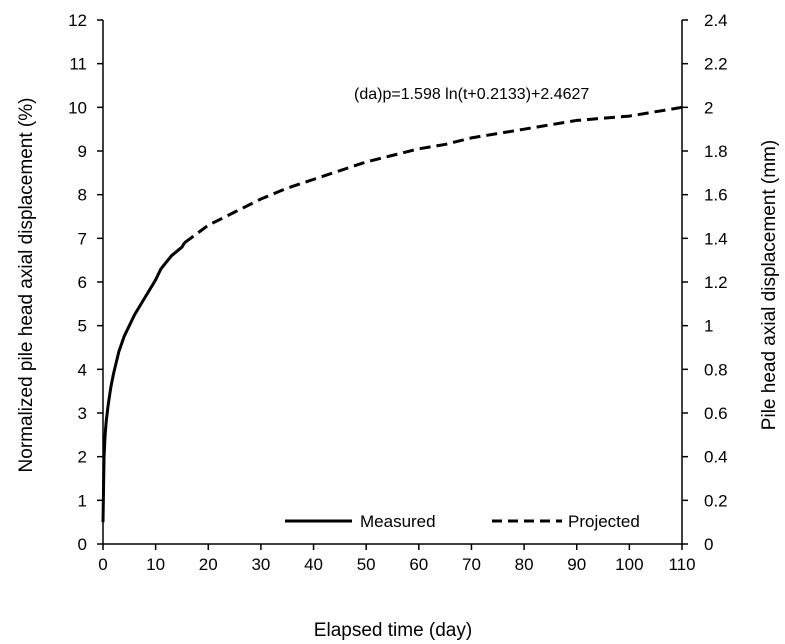  Describe the element at coordinates (524, 564) in the screenshot. I see `x-tick-label: 80` at that location.